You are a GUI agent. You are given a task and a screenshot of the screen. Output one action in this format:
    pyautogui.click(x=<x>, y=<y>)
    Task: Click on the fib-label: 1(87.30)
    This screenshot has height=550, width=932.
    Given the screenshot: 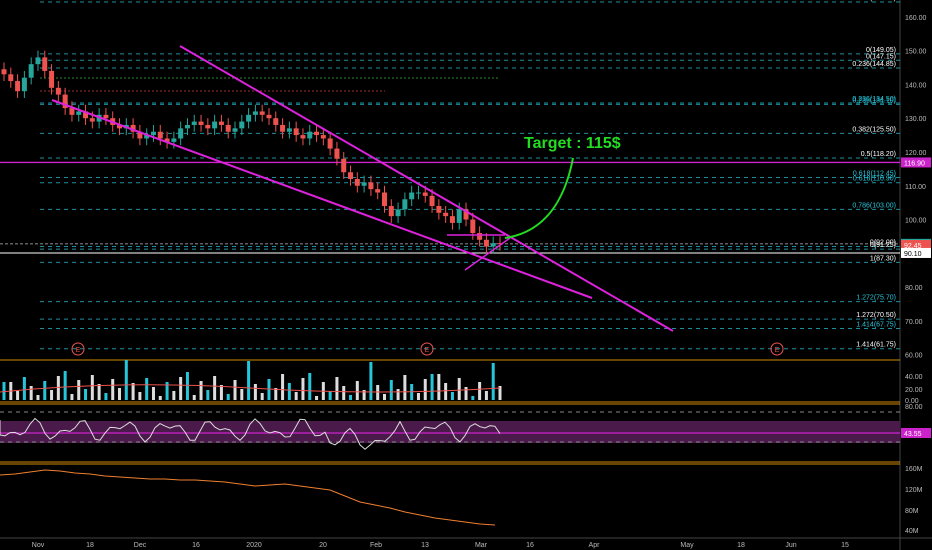 What is the action you would take?
    pyautogui.click(x=883, y=258)
    